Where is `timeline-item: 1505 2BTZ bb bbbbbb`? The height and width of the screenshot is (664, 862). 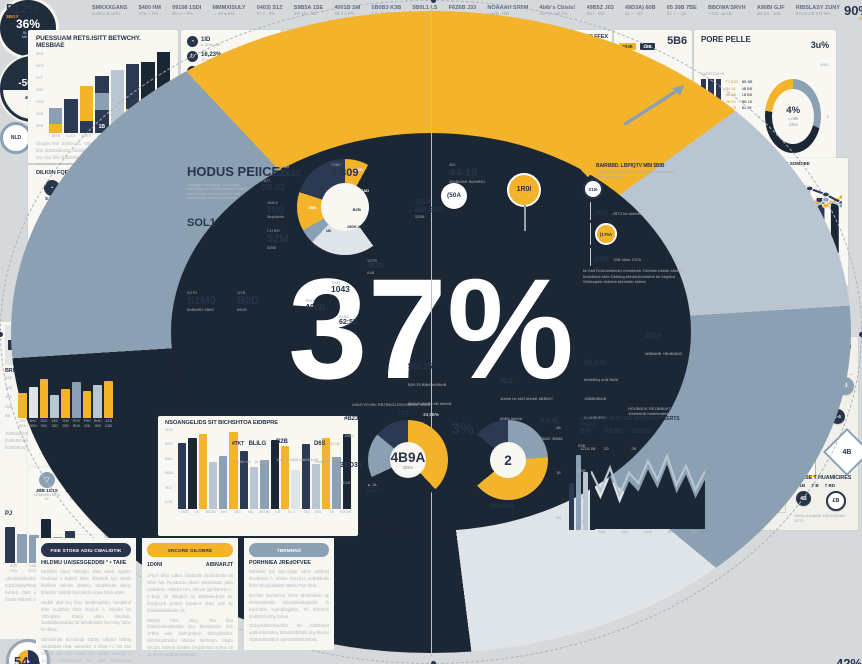 timeline-item: 1505 2BTZ bb bbbbbb is located at coordinates (640, 211).